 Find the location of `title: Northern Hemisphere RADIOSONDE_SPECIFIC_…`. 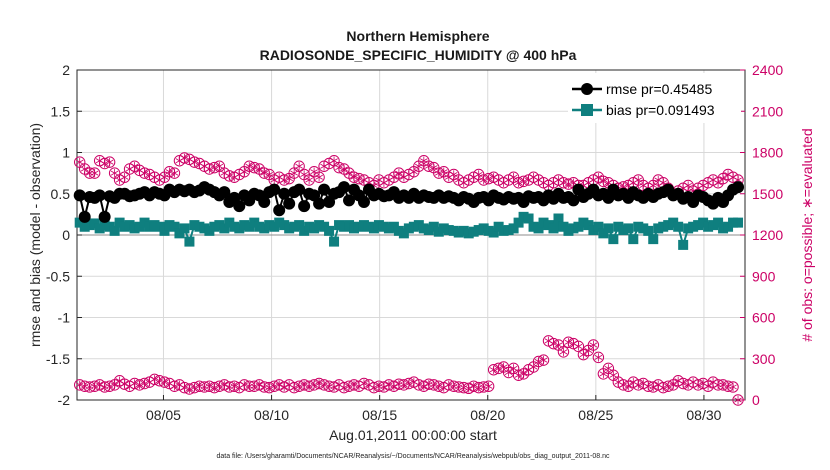

title: Northern Hemisphere RADIOSONDE_SPECIFIC_… is located at coordinates (418, 45).